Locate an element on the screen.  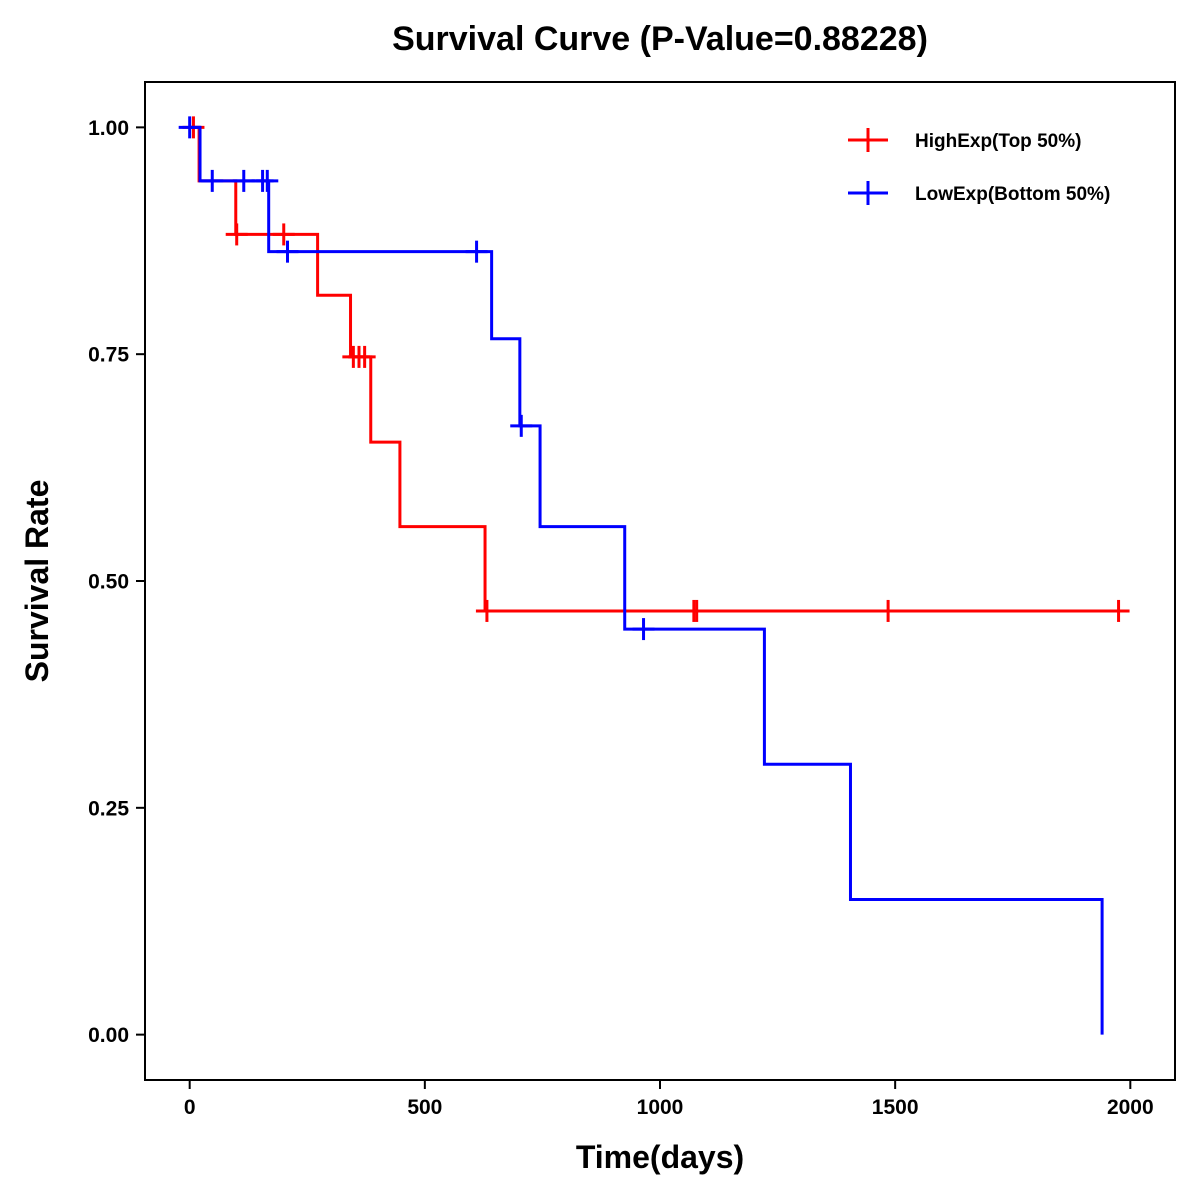
y-tick-label: 0.50 is located at coordinates (108, 582).